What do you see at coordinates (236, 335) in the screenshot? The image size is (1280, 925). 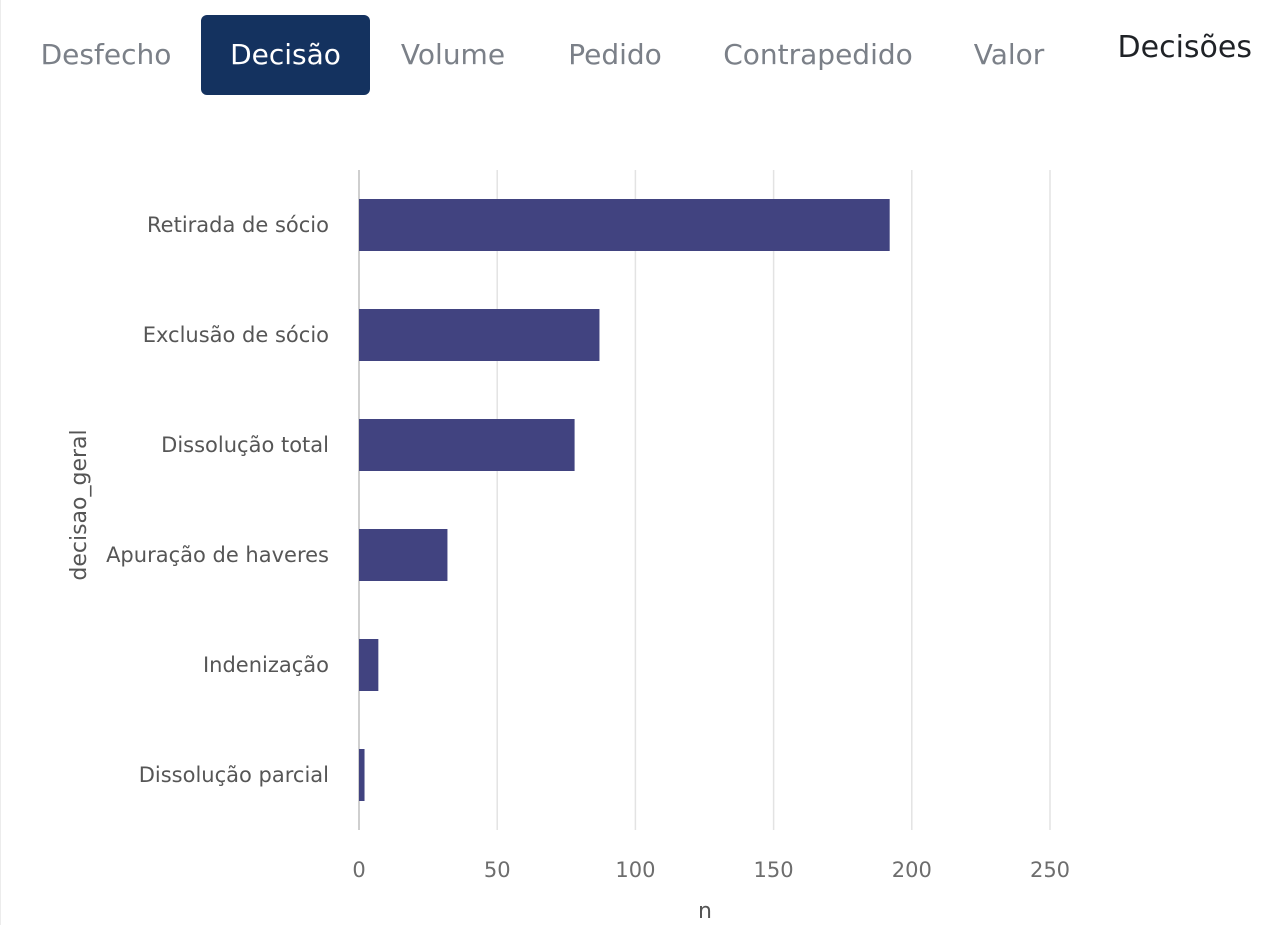 I see `y-tick-label: Exclusão de sócio` at bounding box center [236, 335].